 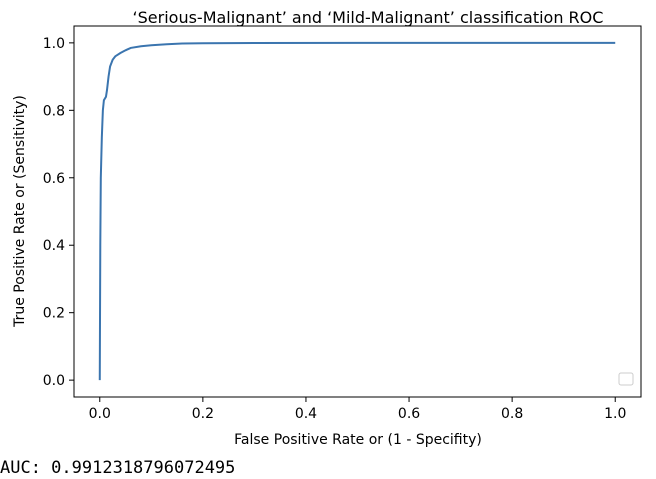 I want to click on x-tick-label: 0.4, so click(x=306, y=414).